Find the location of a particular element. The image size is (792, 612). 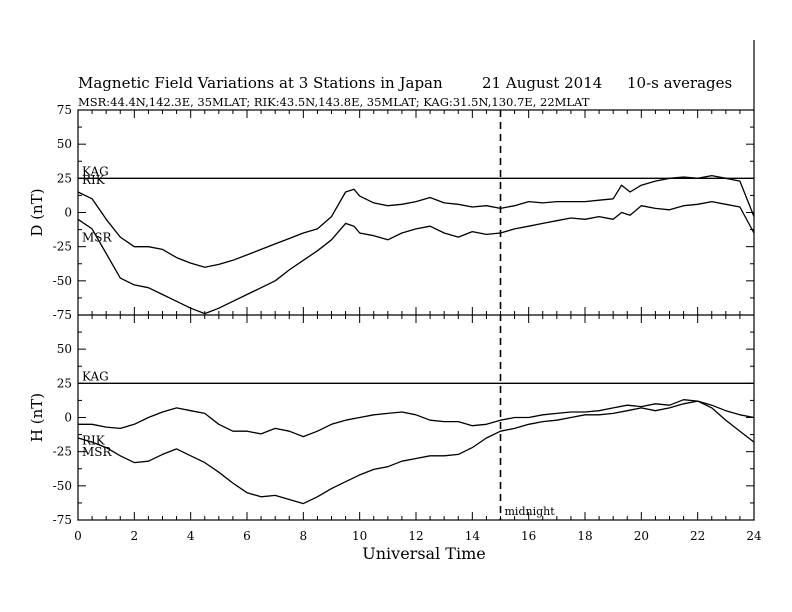

x-tick-label: 4 is located at coordinates (191, 536).